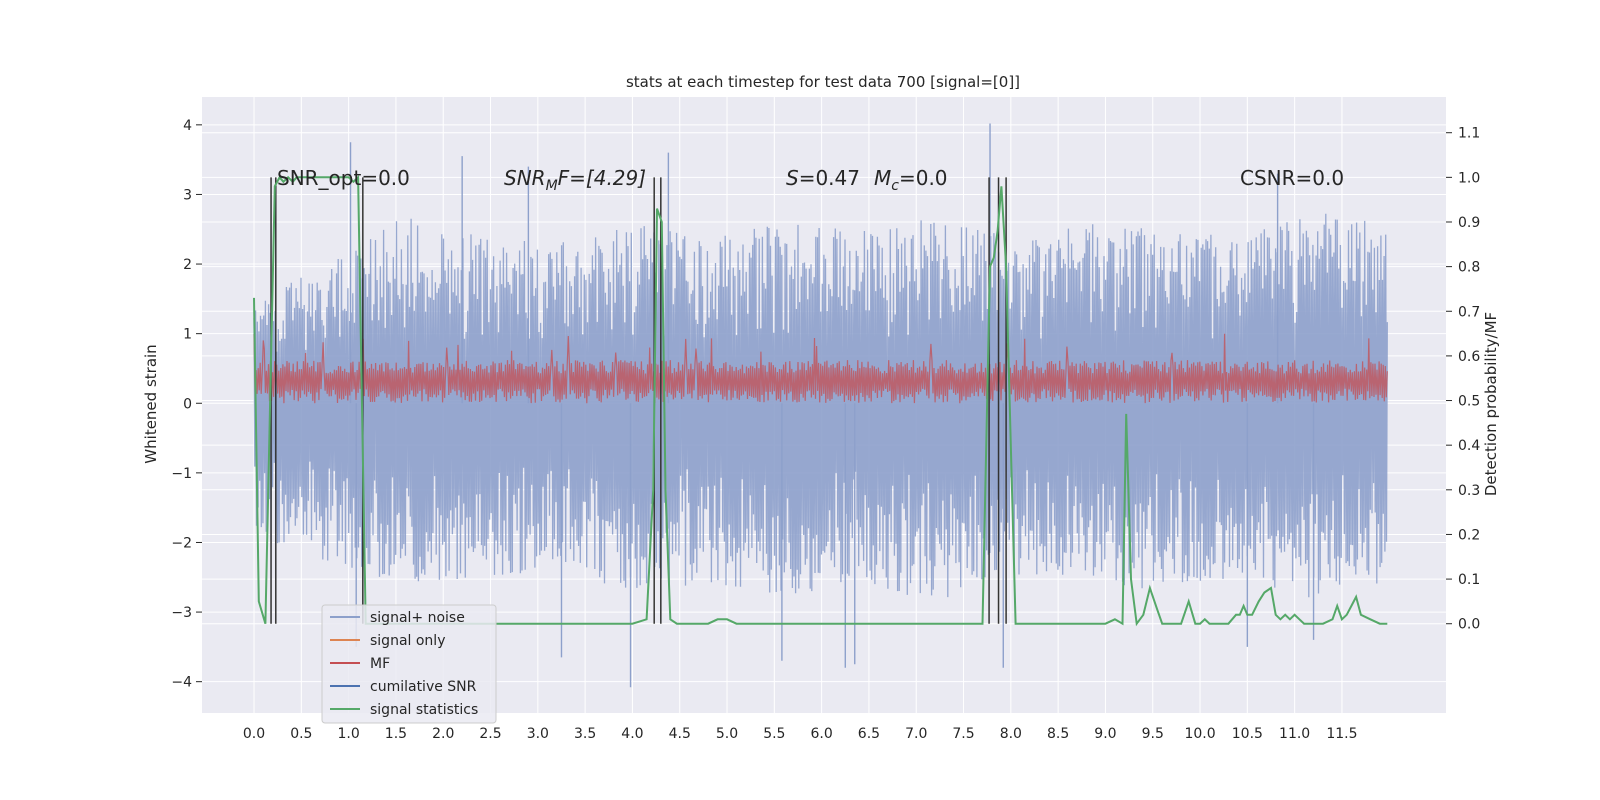 Image resolution: width=1600 pixels, height=800 pixels. I want to click on x-tick-label: 3.0, so click(538, 734).